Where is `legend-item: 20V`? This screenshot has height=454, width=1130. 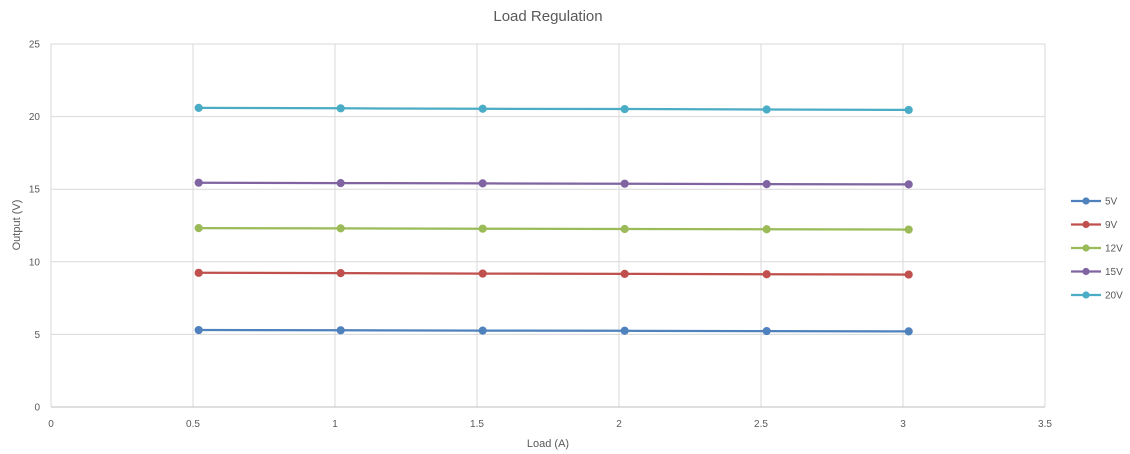 legend-item: 20V is located at coordinates (1097, 296).